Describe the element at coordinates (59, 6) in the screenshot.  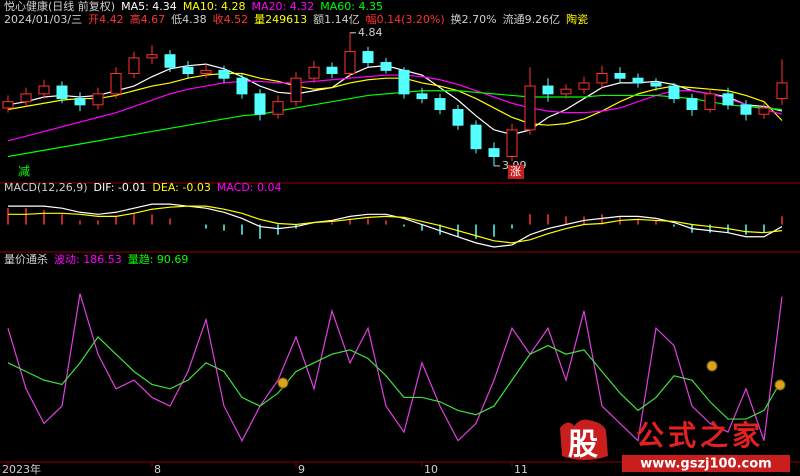
I see `header-text: 悦心健康(日线 前复权)` at that location.